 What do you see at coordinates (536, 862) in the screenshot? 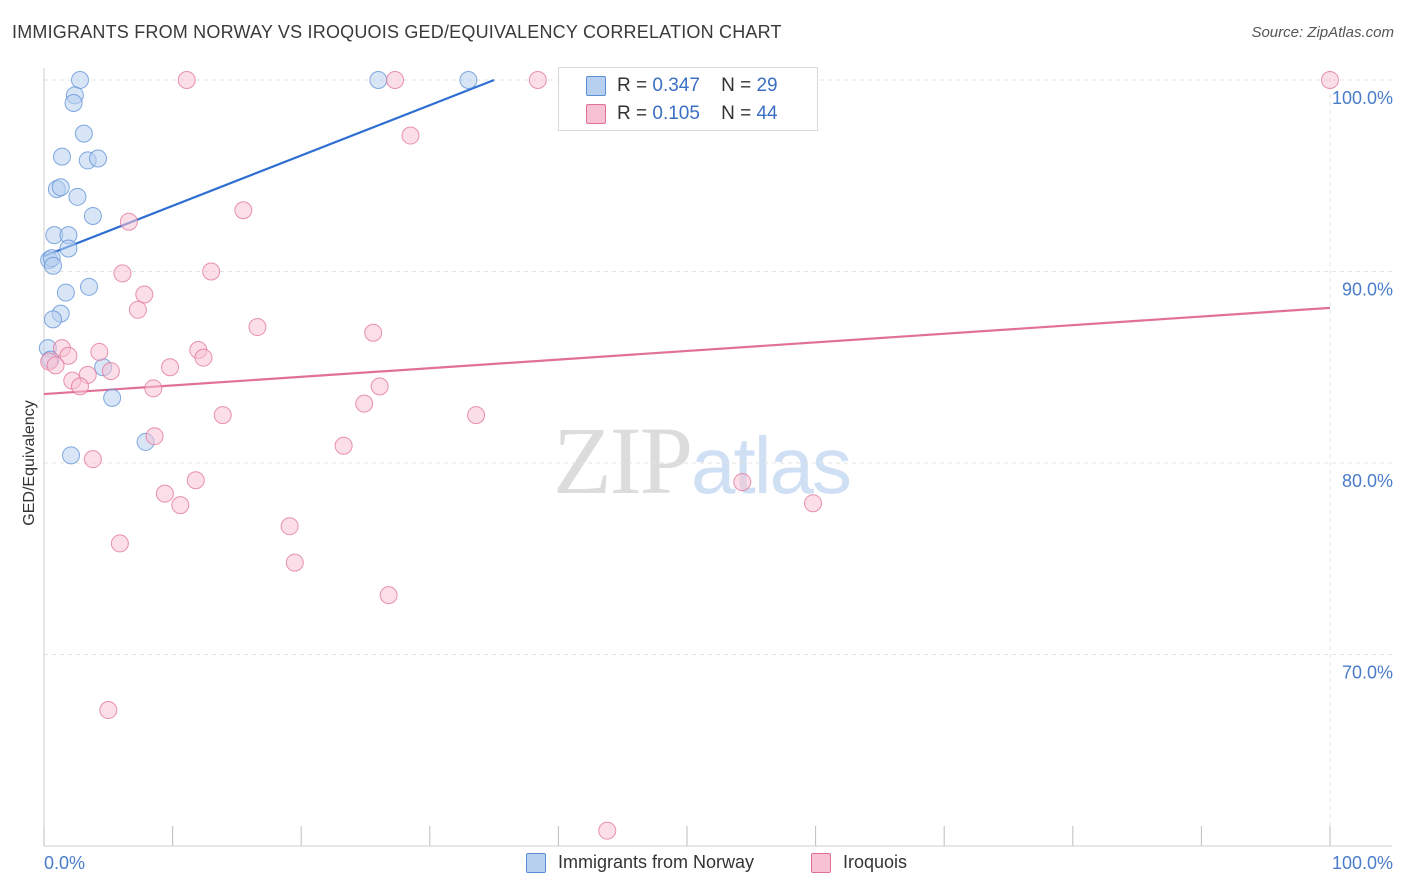
I see `bottom-legend-swatch-norway` at bounding box center [536, 862].